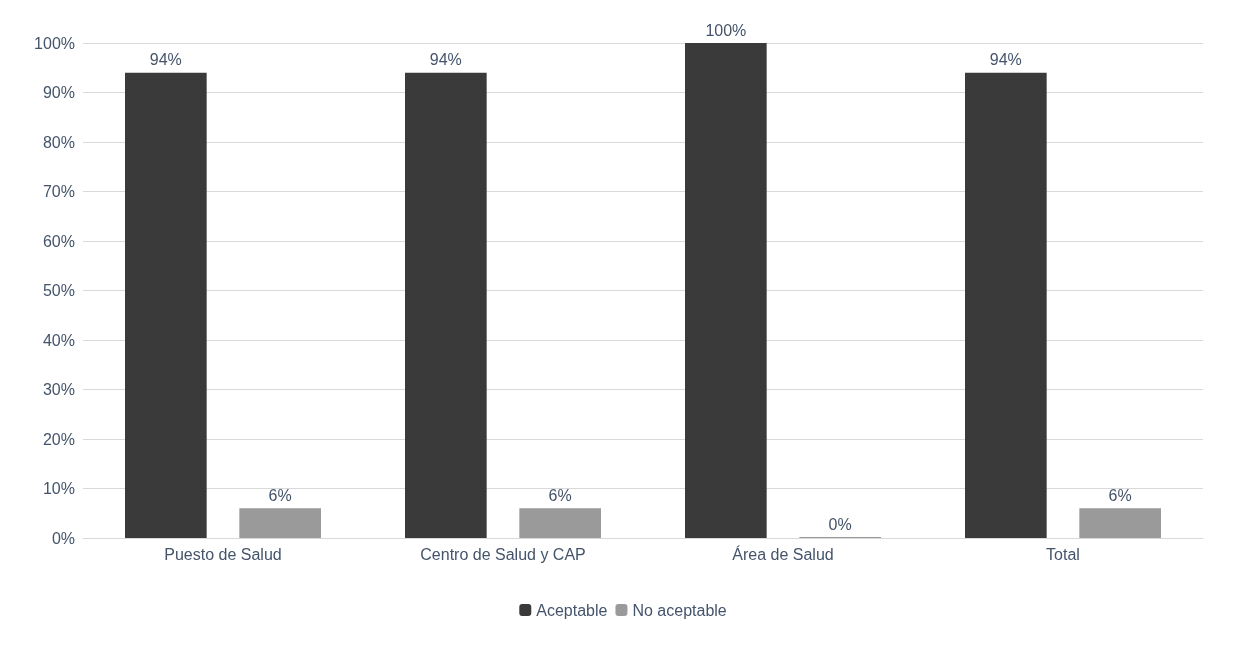  What do you see at coordinates (54, 43) in the screenshot?
I see `y-tick-label: 100%` at bounding box center [54, 43].